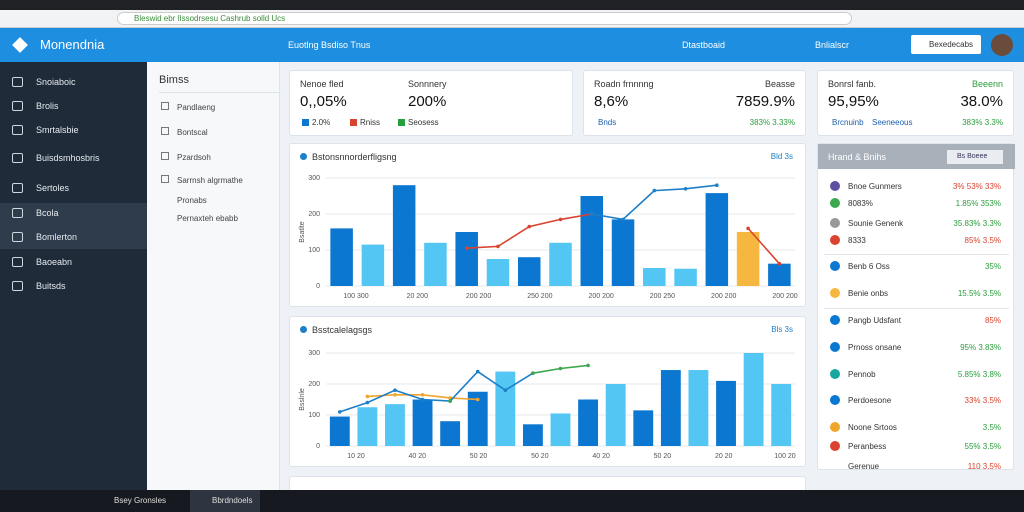 The width and height of the screenshot is (1024, 512). I want to click on stat-label: Sonnnery, so click(427, 84).